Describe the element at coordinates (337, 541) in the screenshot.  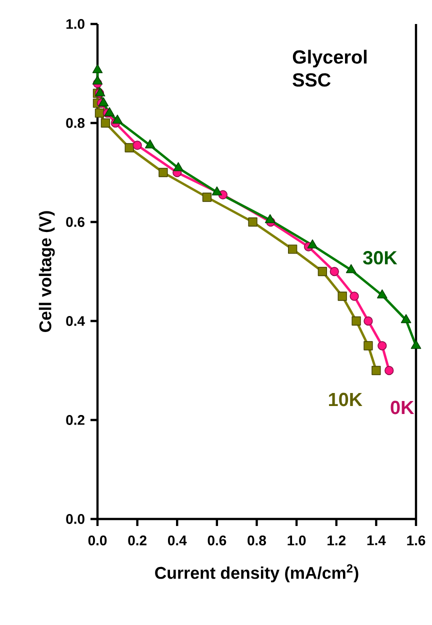
I see `x-tick-label: 1.2` at that location.